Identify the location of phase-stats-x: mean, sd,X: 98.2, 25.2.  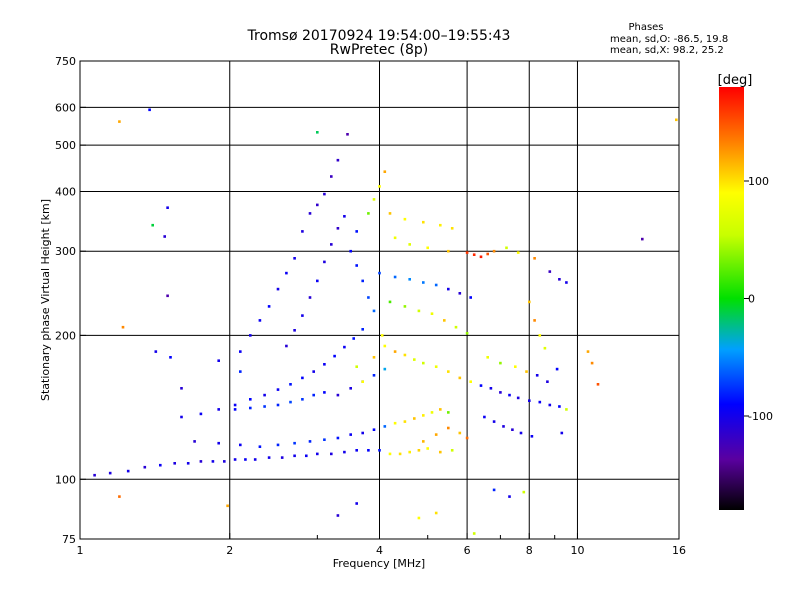
(667, 50).